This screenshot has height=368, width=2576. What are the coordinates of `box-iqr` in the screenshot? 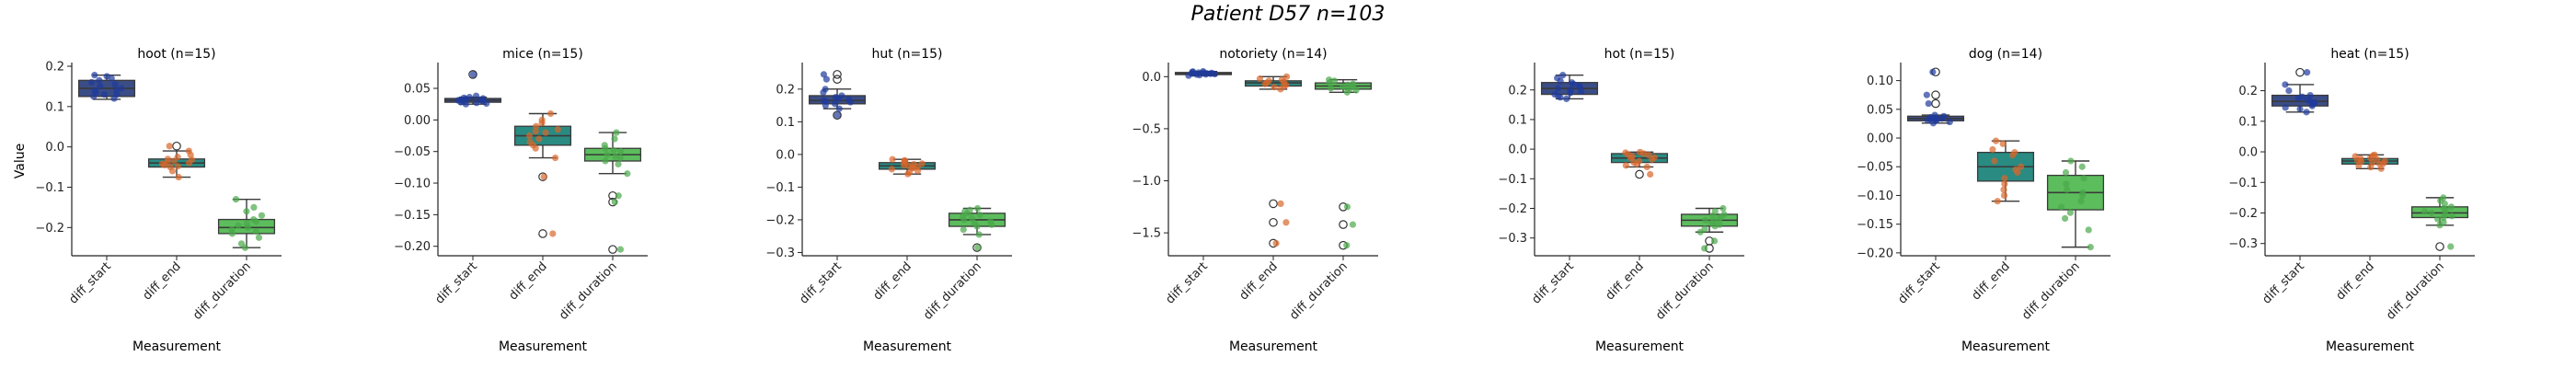 It's located at (2439, 212).